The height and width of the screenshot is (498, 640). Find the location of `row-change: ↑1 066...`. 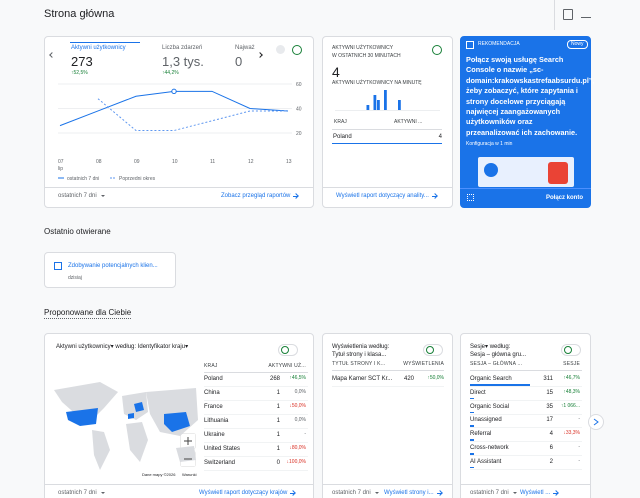

row-change: ↑1 066... is located at coordinates (570, 405).